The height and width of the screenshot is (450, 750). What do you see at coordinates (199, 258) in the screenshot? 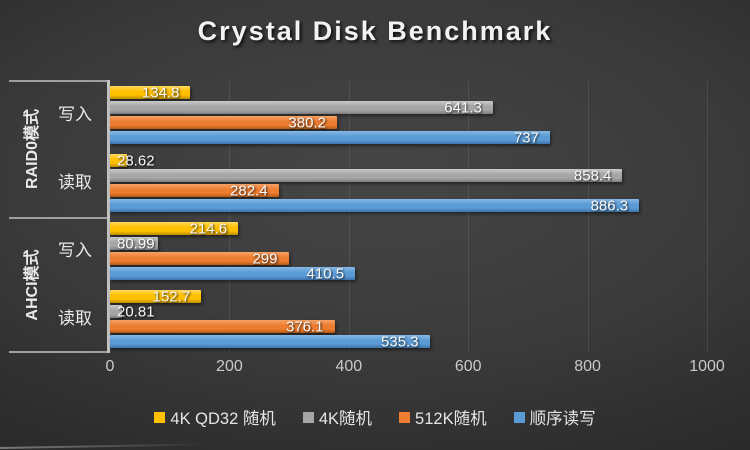
I see `bar: 299` at bounding box center [199, 258].